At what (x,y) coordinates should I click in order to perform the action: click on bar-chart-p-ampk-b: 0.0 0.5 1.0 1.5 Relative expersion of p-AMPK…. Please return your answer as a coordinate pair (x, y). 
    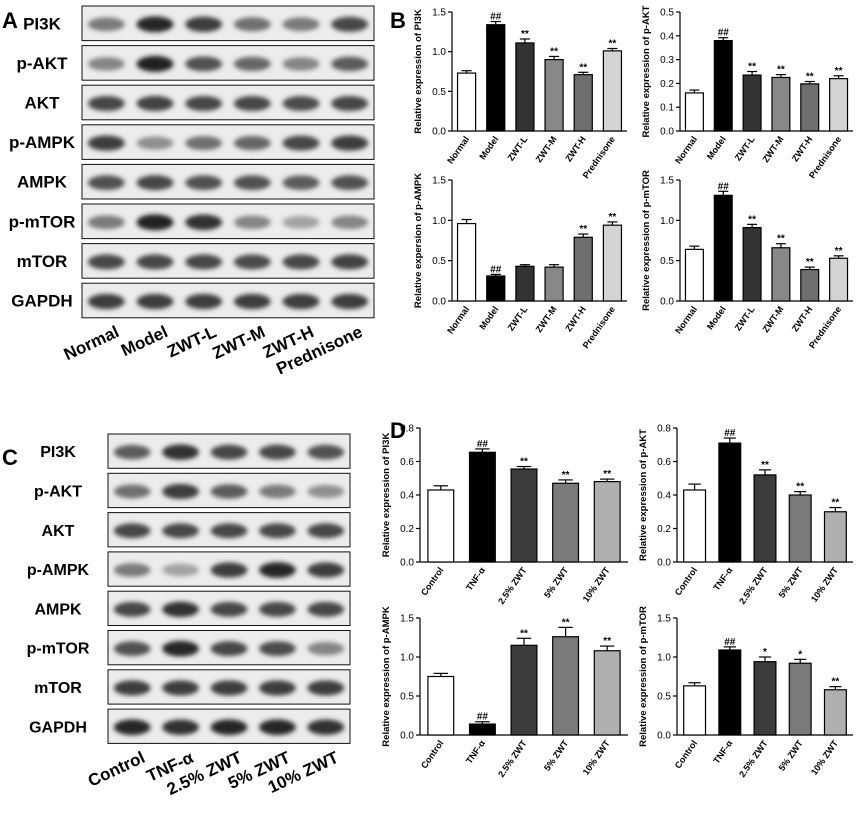
    Looking at the image, I should click on (520, 261).